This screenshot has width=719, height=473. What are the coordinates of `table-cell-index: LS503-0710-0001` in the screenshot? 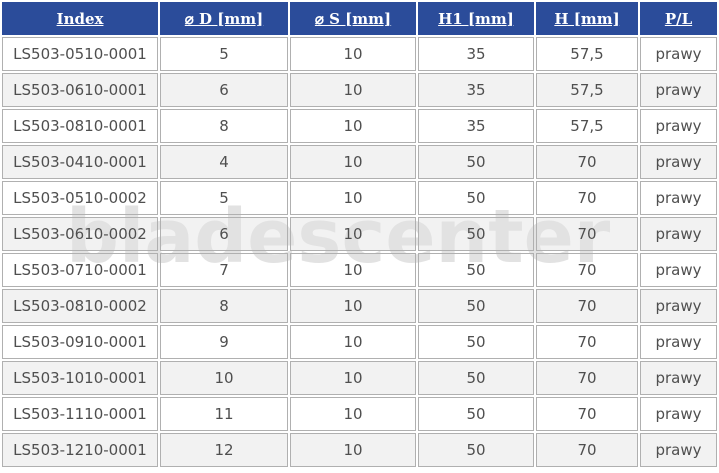 It's located at (80, 270).